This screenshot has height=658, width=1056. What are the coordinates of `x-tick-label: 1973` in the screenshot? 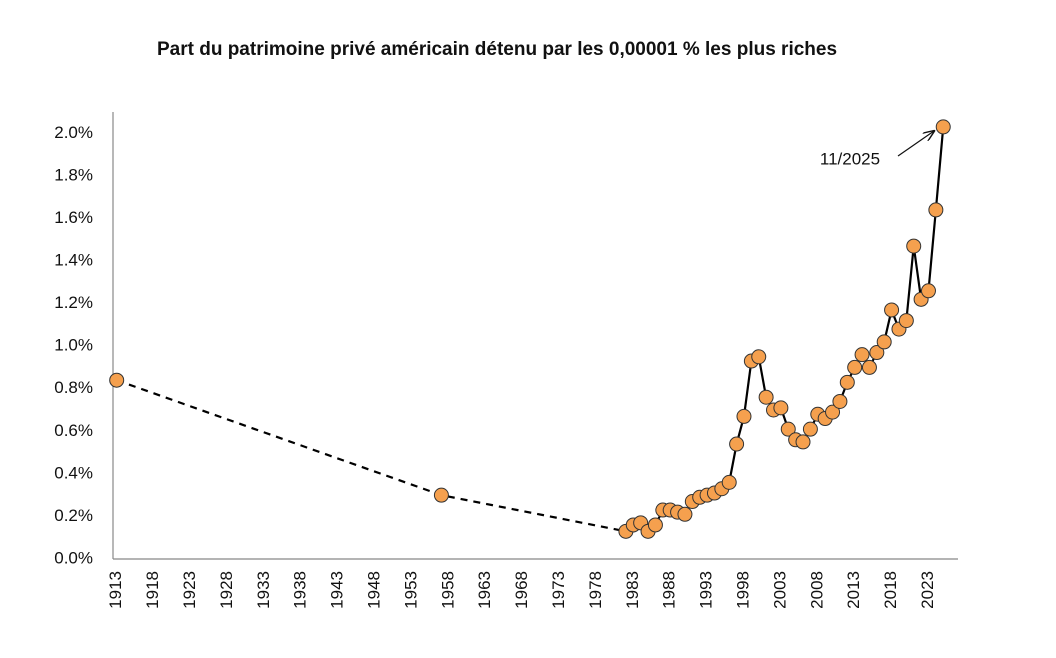 It's located at (558, 590).